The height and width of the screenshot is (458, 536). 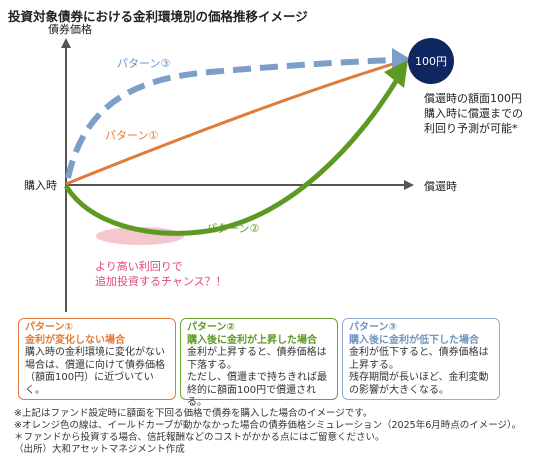 I want to click on pattern1-label: パターン①, so click(x=132, y=135).